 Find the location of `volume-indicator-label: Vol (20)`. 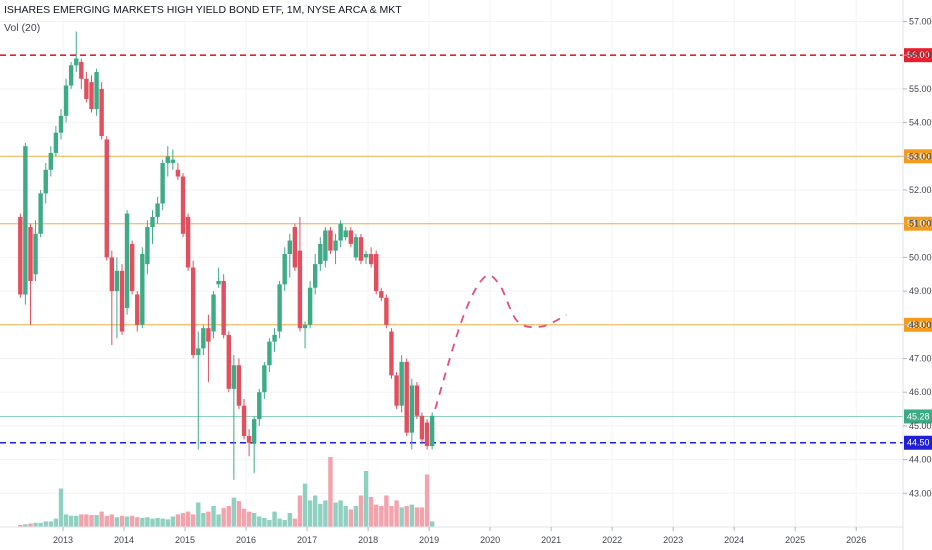

volume-indicator-label: Vol (20) is located at coordinates (22, 28).